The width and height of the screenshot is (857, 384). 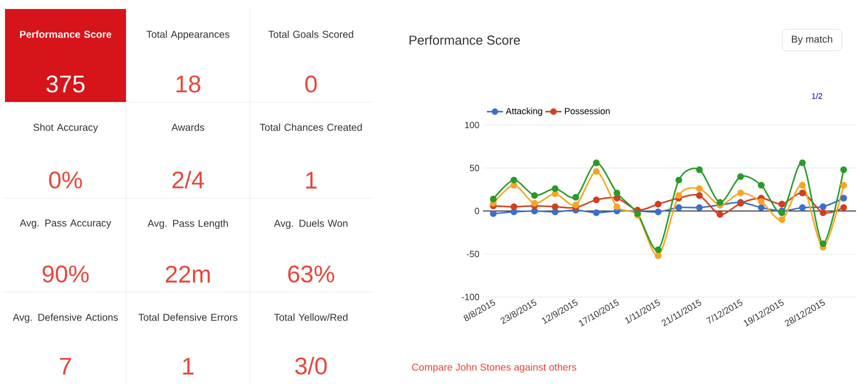 What do you see at coordinates (65, 366) in the screenshot?
I see `text: 7` at bounding box center [65, 366].